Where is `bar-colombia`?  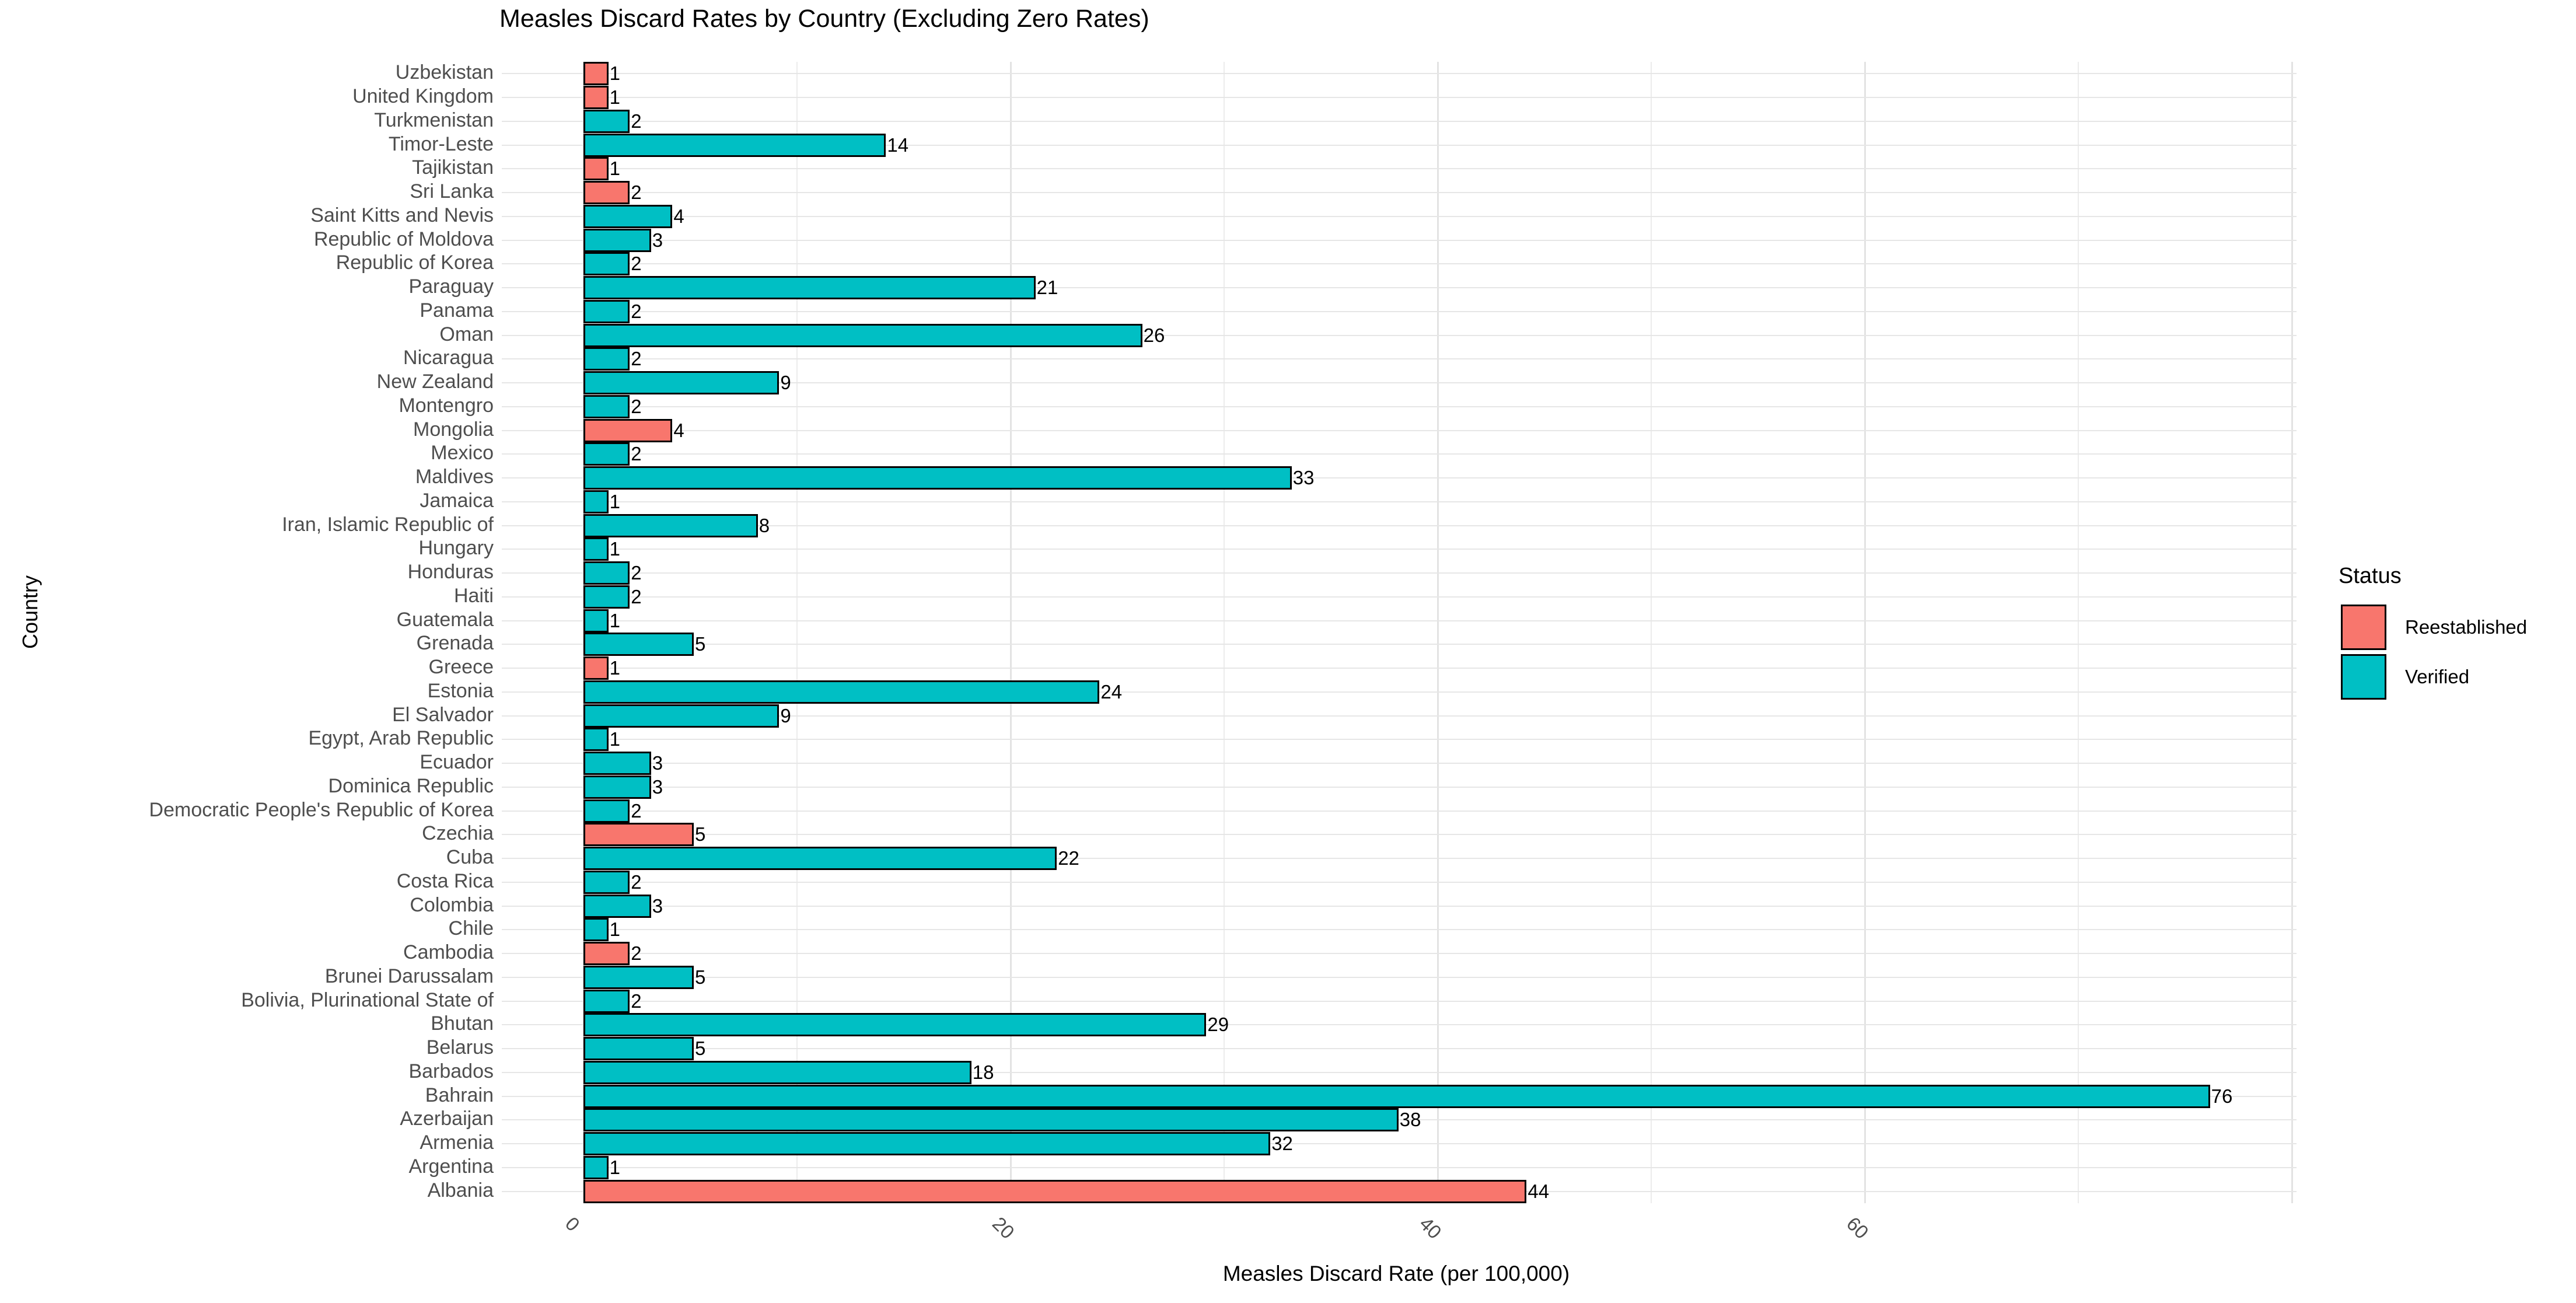 bar-colombia is located at coordinates (617, 906).